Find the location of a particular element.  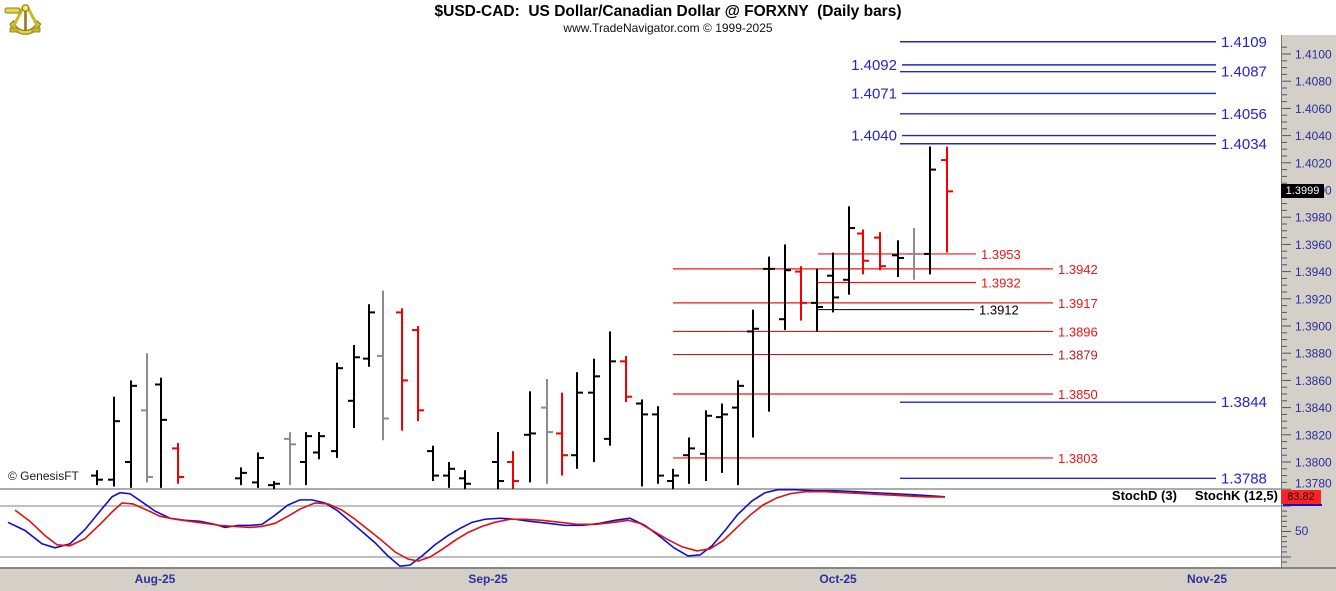

date-axis-strip is located at coordinates (668, 579).